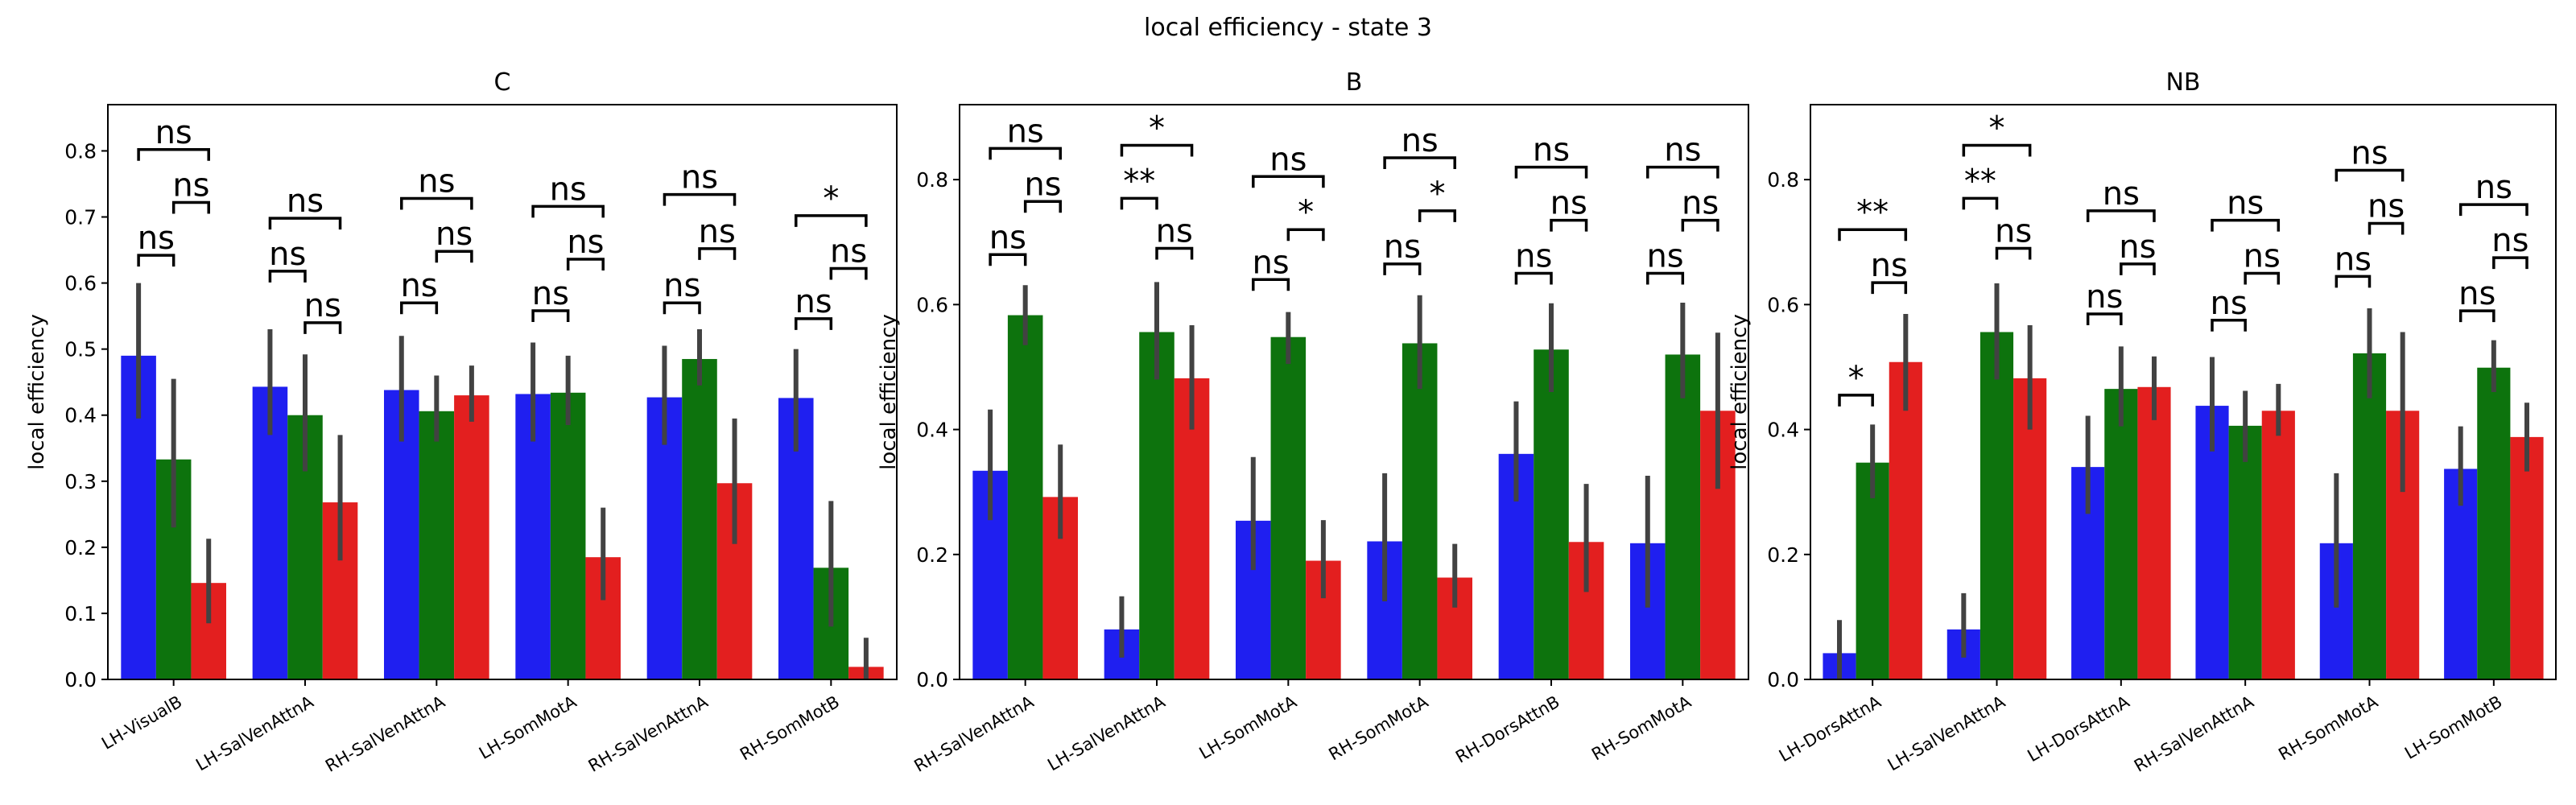 The height and width of the screenshot is (805, 2576). What do you see at coordinates (1740, 392) in the screenshot?
I see `y-axis-label: local efficiency` at bounding box center [1740, 392].